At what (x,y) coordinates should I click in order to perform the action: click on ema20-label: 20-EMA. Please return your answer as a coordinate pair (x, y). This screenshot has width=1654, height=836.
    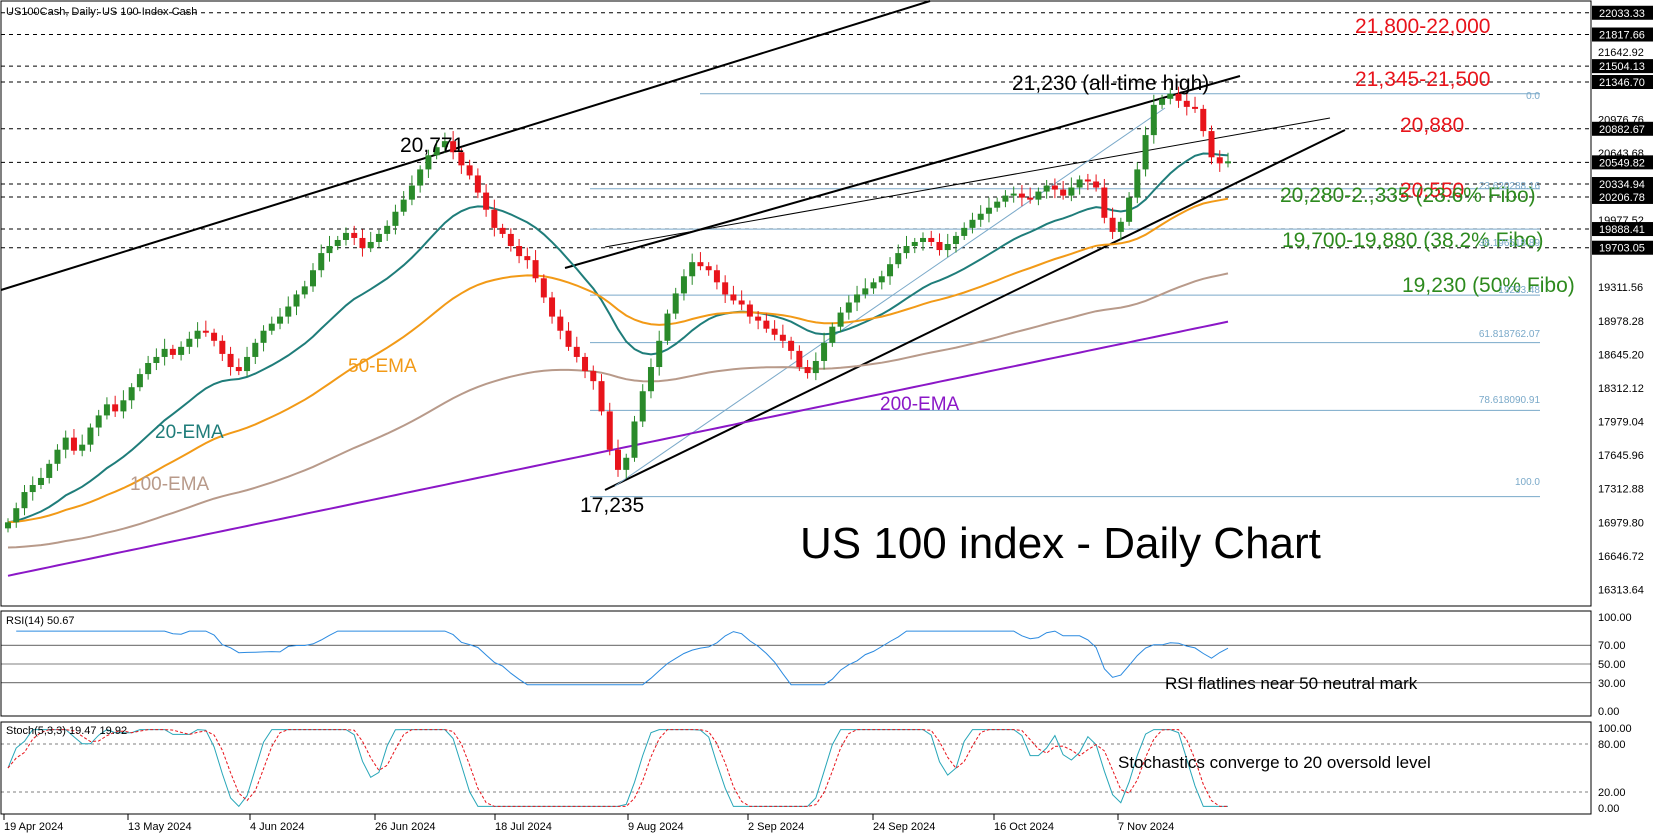
    Looking at the image, I should click on (189, 432).